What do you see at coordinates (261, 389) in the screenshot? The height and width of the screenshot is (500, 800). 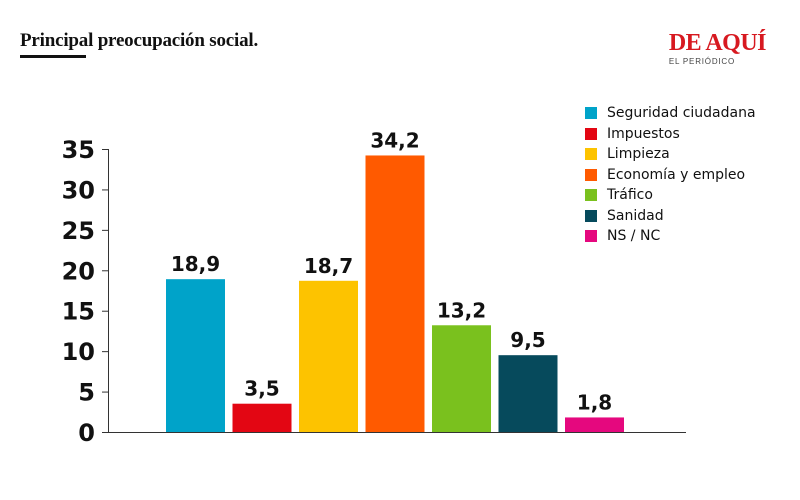 I see `bar-value-label: 3,5` at bounding box center [261, 389].